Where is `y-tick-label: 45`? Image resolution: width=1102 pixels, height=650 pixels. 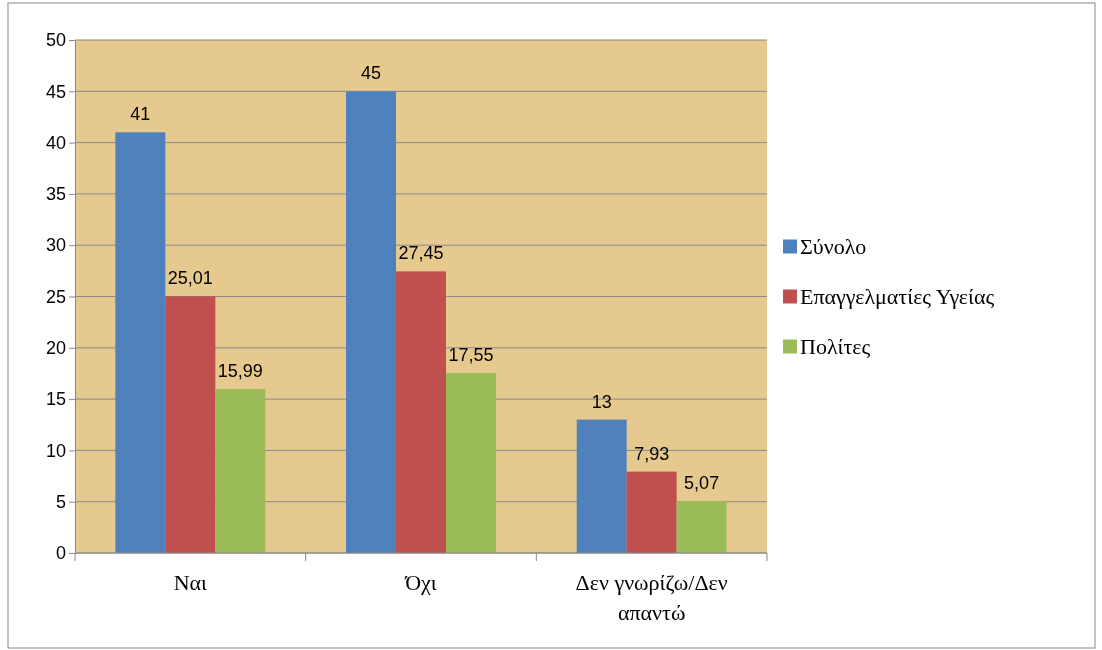 y-tick-label: 45 is located at coordinates (55, 91).